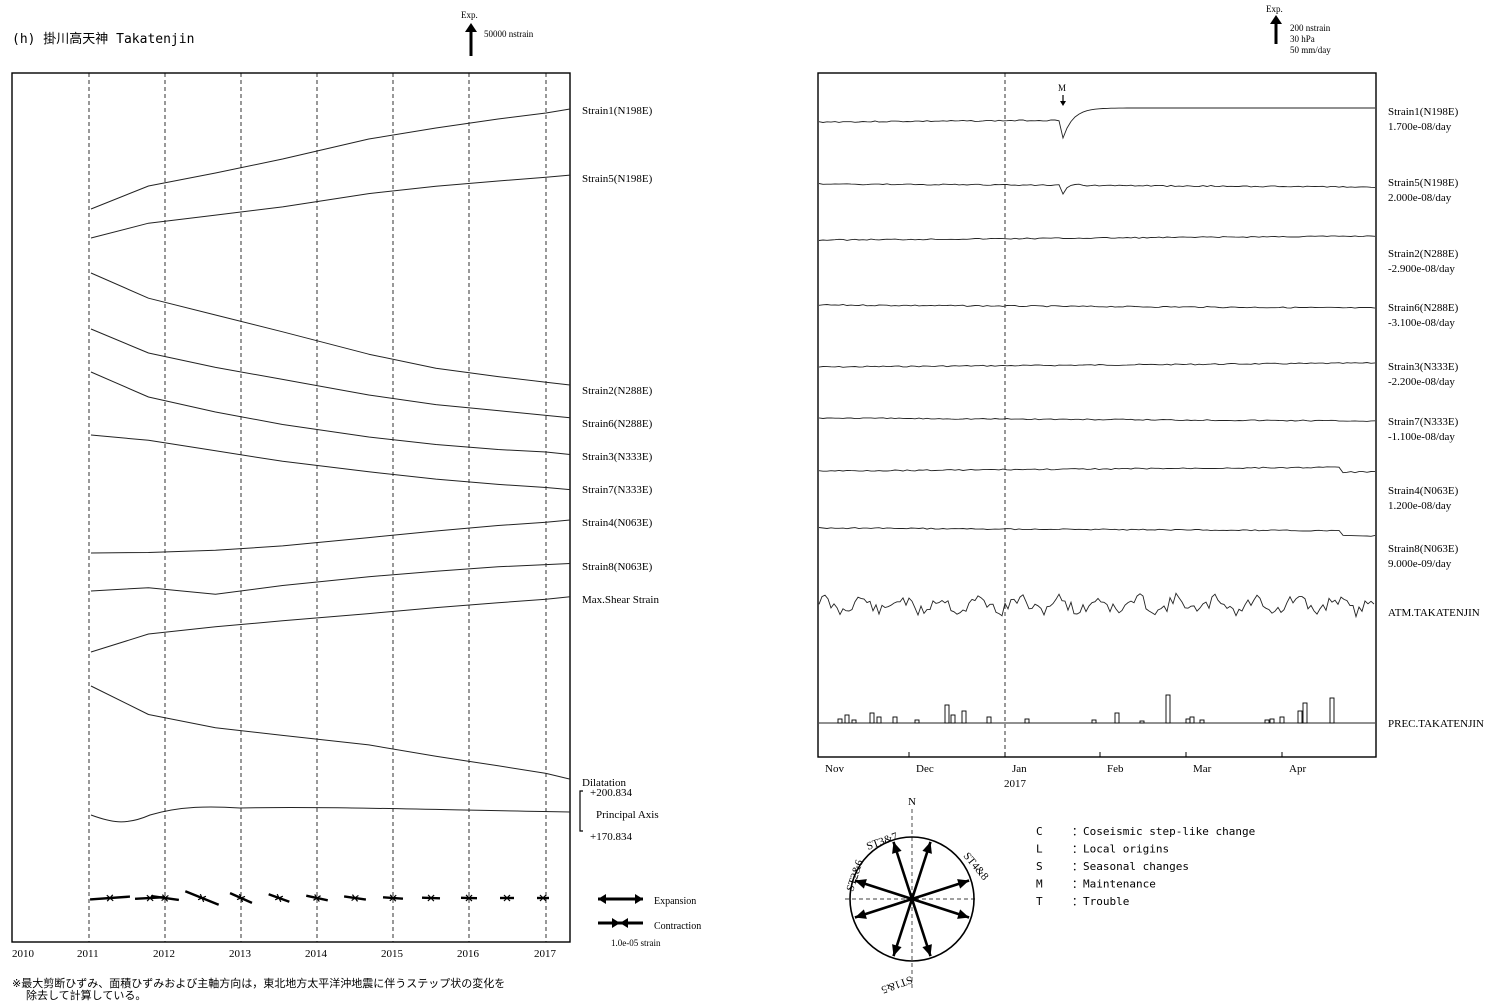 The height and width of the screenshot is (1002, 1506). Describe the element at coordinates (1420, 127) in the screenshot. I see `right-series-rate-1: 1.700e-08/day` at that location.